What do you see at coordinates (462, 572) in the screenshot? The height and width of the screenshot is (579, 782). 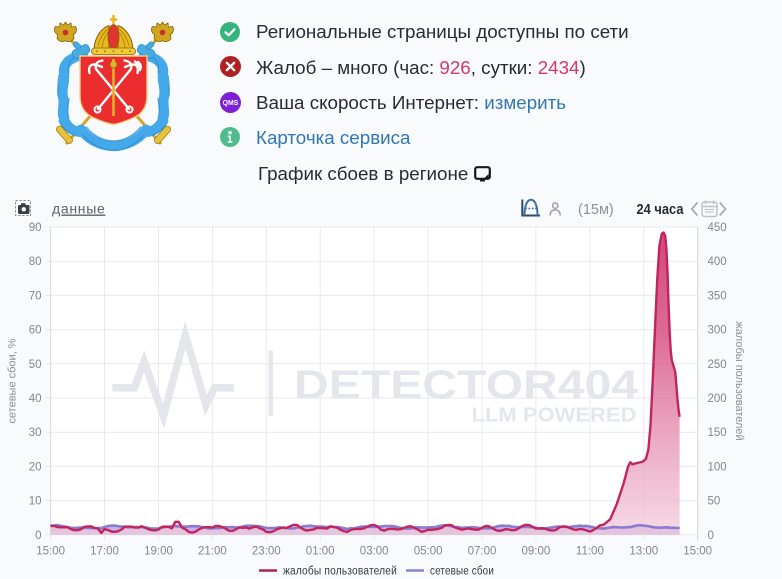 I see `svg-text: сетевые сбои` at bounding box center [462, 572].